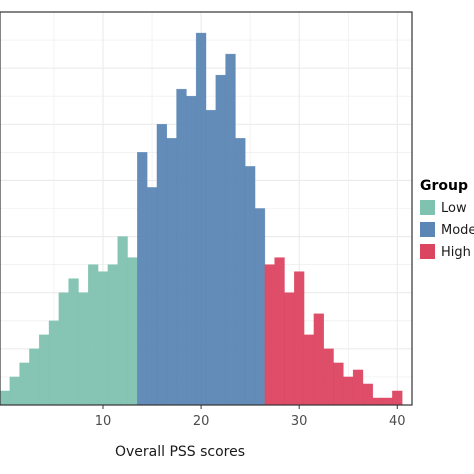 The image size is (474, 474). What do you see at coordinates (250, 417) in the screenshot?
I see `x-axis-ticks: 10 20 30 40` at bounding box center [250, 417].